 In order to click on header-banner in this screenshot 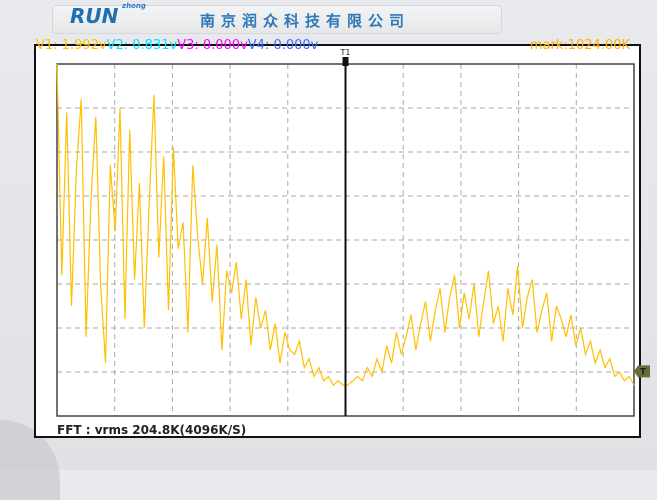, I will do `click(277, 19)`.